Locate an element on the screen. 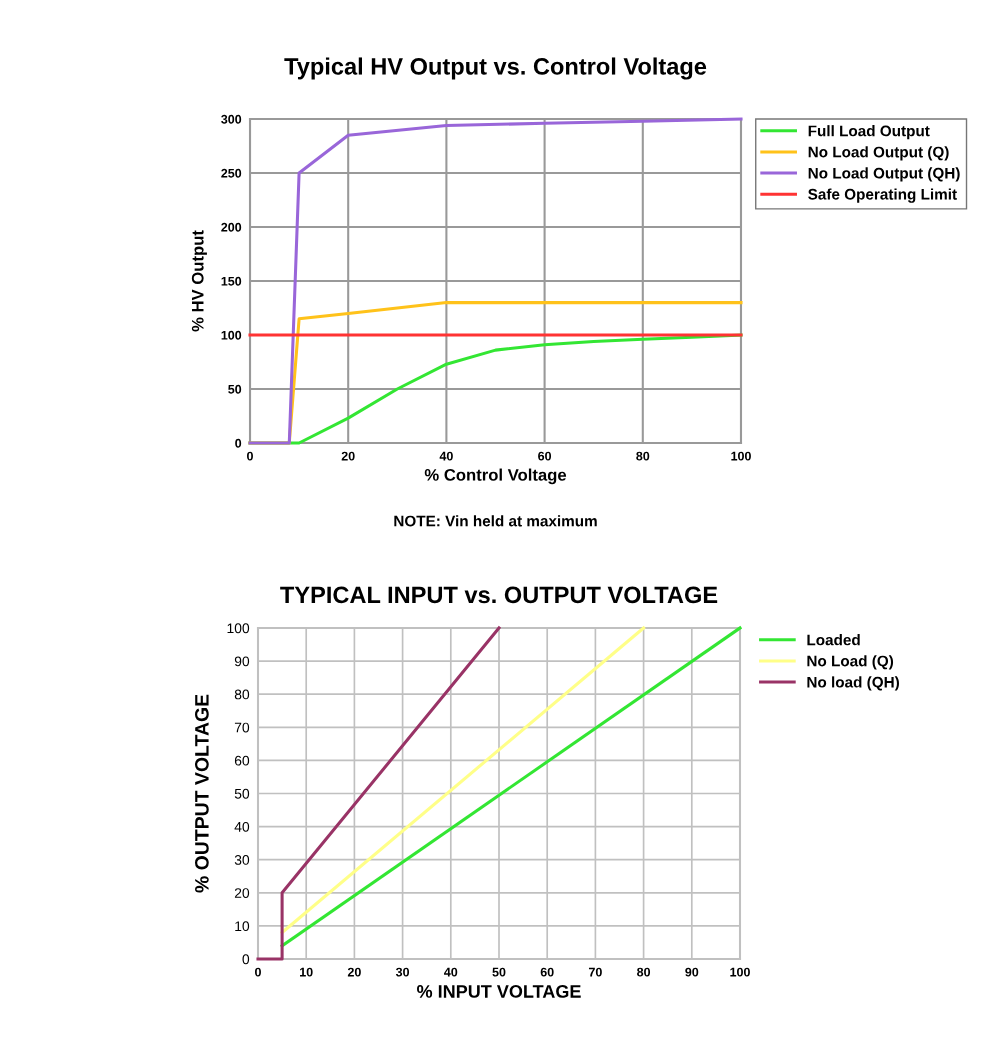 The height and width of the screenshot is (1040, 985). legend-label: Loaded is located at coordinates (833, 640).